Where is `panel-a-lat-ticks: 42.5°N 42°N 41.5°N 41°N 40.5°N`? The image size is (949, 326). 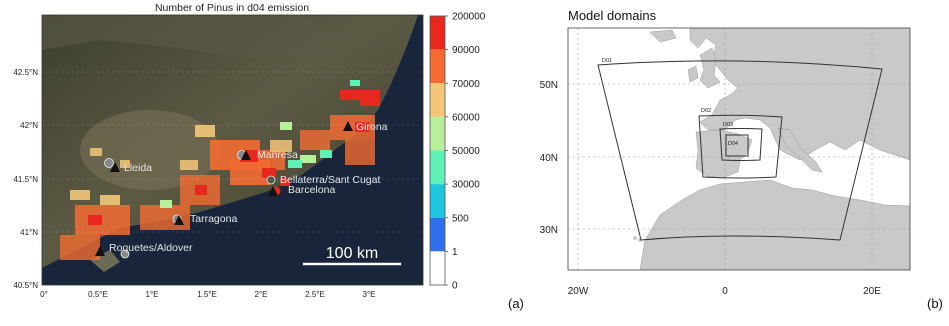
panel-a-lat-ticks: 42.5°N 42°N 41.5°N 41°N 40.5°N is located at coordinates (25, 179).